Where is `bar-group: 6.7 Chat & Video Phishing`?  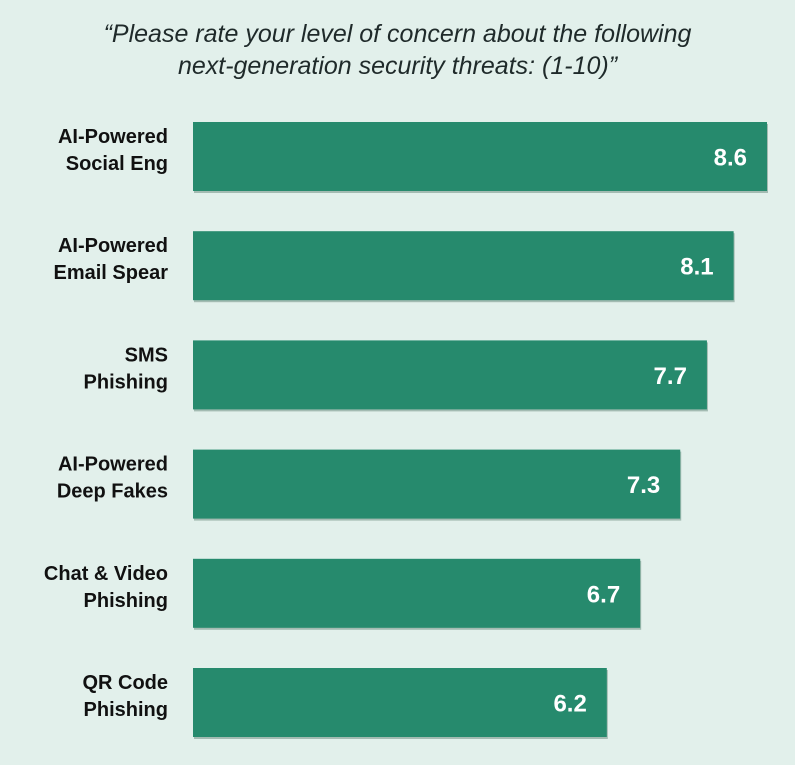 bar-group: 6.7 Chat & Video Phishing is located at coordinates (343, 594).